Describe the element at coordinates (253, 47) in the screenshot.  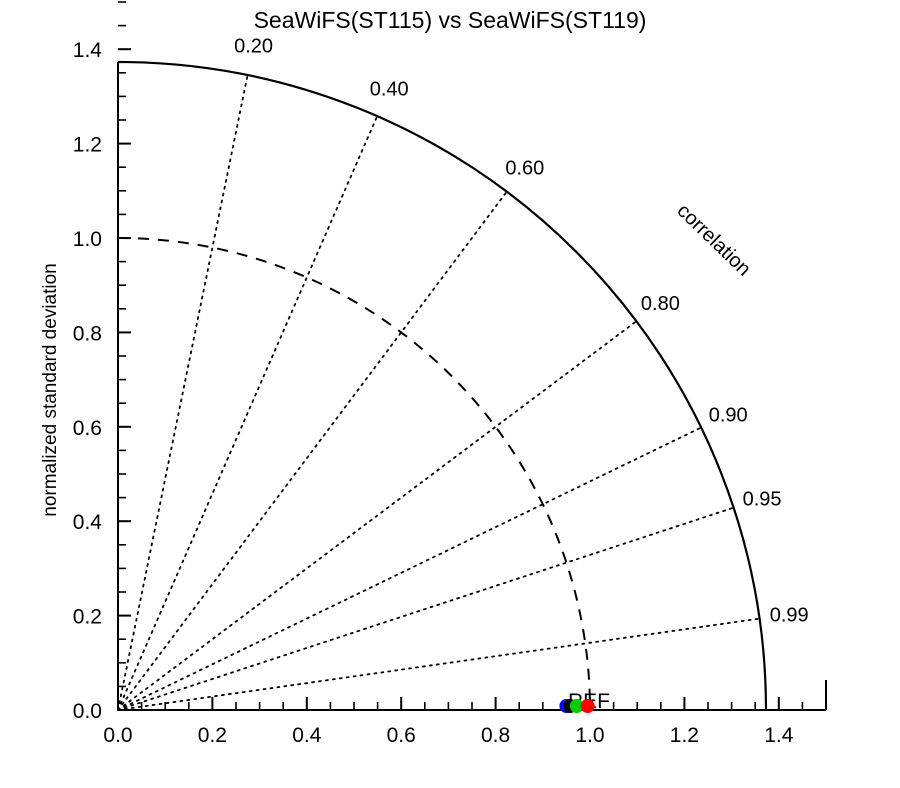
I see `correlation-label-0.20: 0.20` at that location.